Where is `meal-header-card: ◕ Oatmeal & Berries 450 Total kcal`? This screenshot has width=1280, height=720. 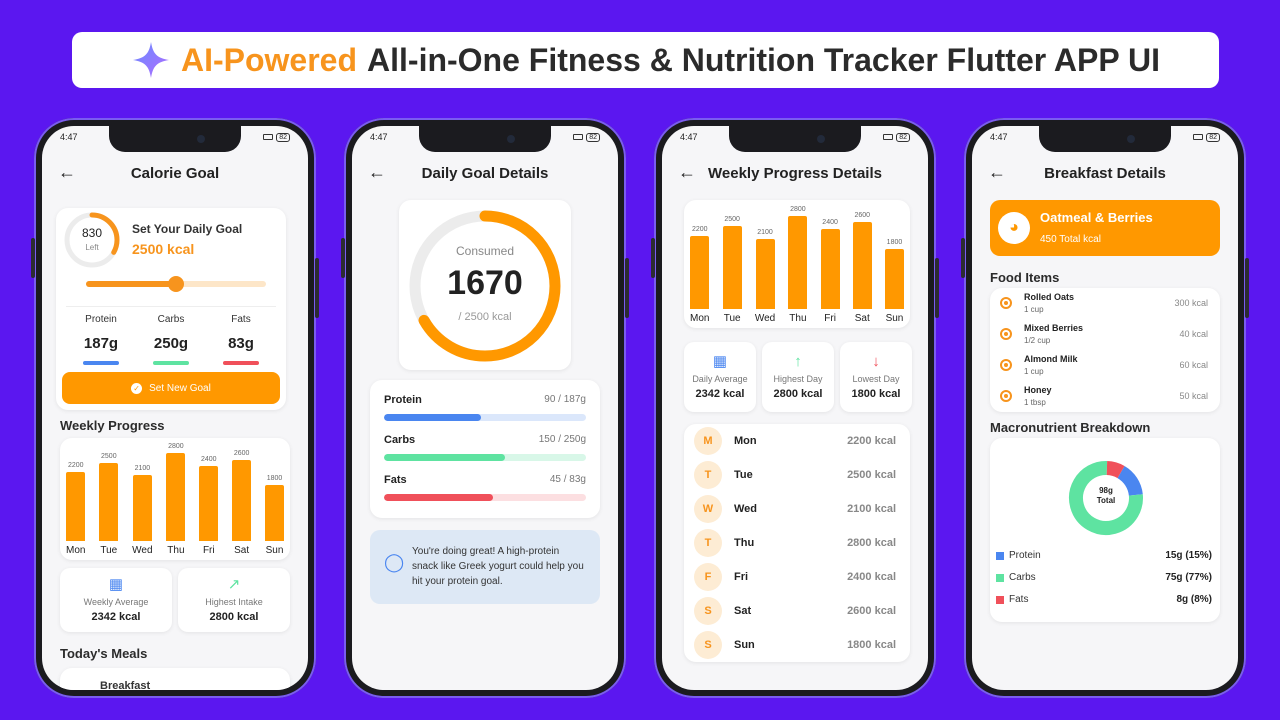 meal-header-card: ◕ Oatmeal & Berries 450 Total kcal is located at coordinates (1105, 228).